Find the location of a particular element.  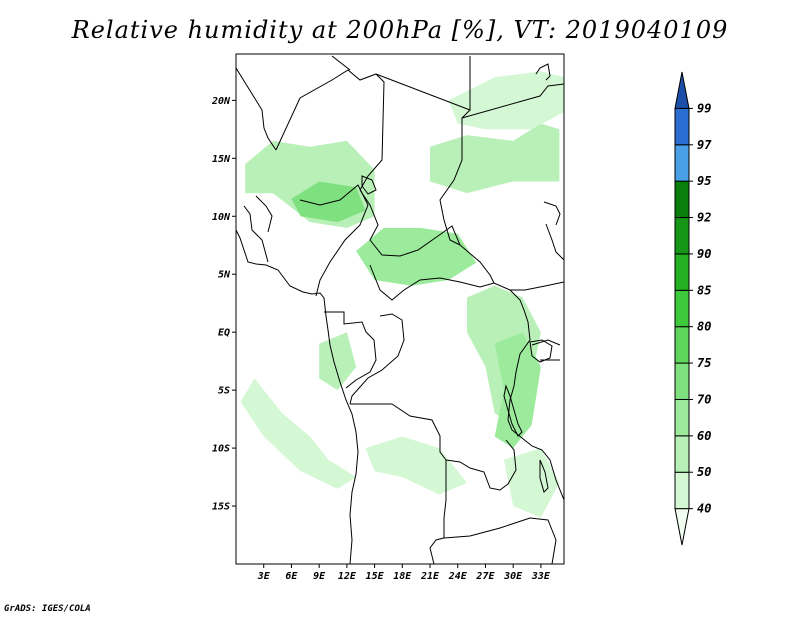

border-chad-car is located at coordinates (427, 236).